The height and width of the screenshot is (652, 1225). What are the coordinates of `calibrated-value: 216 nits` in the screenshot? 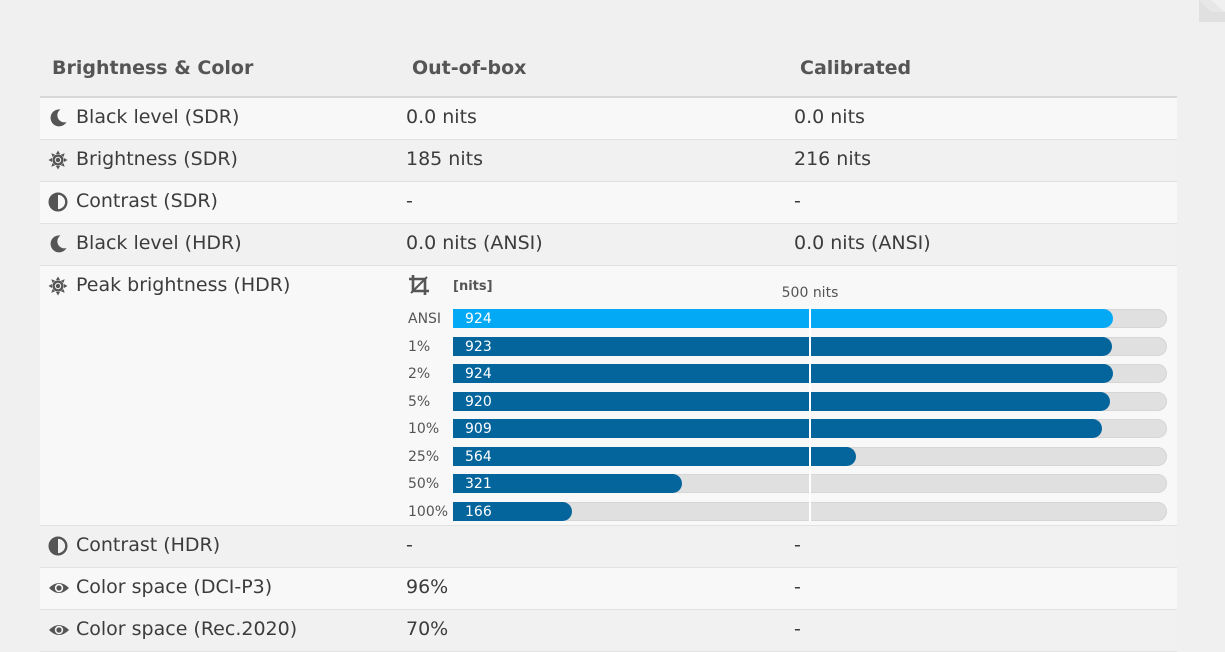 It's located at (832, 159).